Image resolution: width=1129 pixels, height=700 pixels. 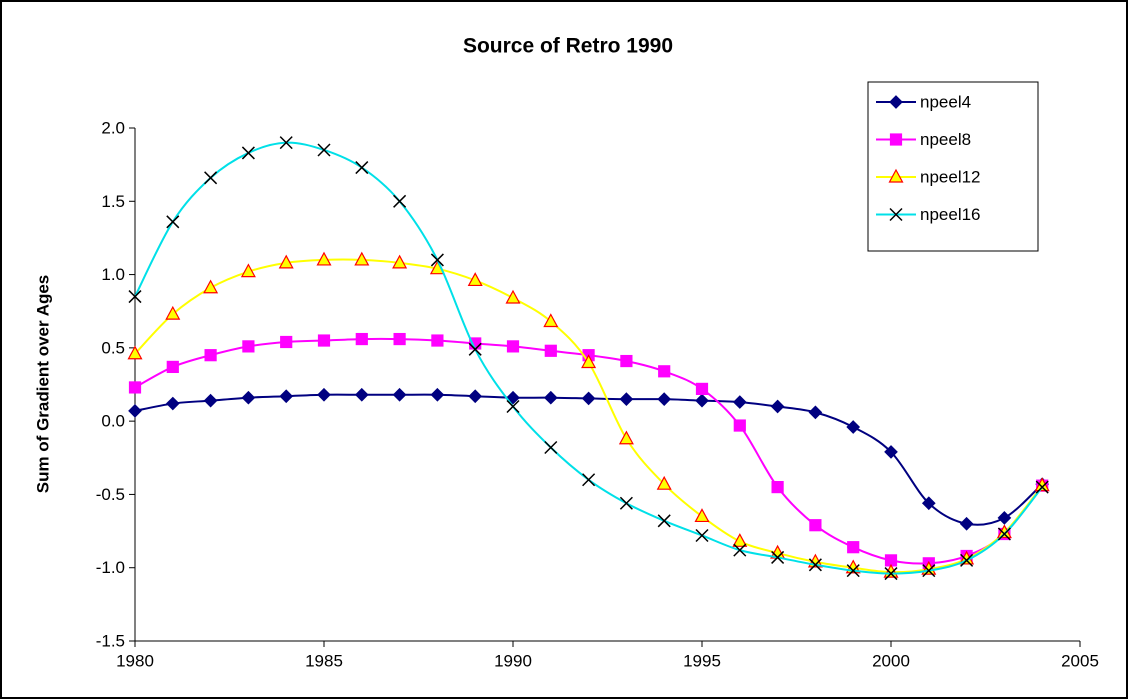 What do you see at coordinates (110, 494) in the screenshot?
I see `y-tick-label: -0.5` at bounding box center [110, 494].